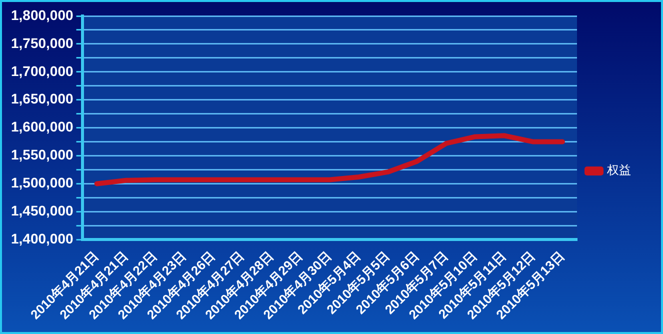 The height and width of the screenshot is (334, 663). What do you see at coordinates (42, 154) in the screenshot?
I see `y-tick-label: 1,550,000` at bounding box center [42, 154].